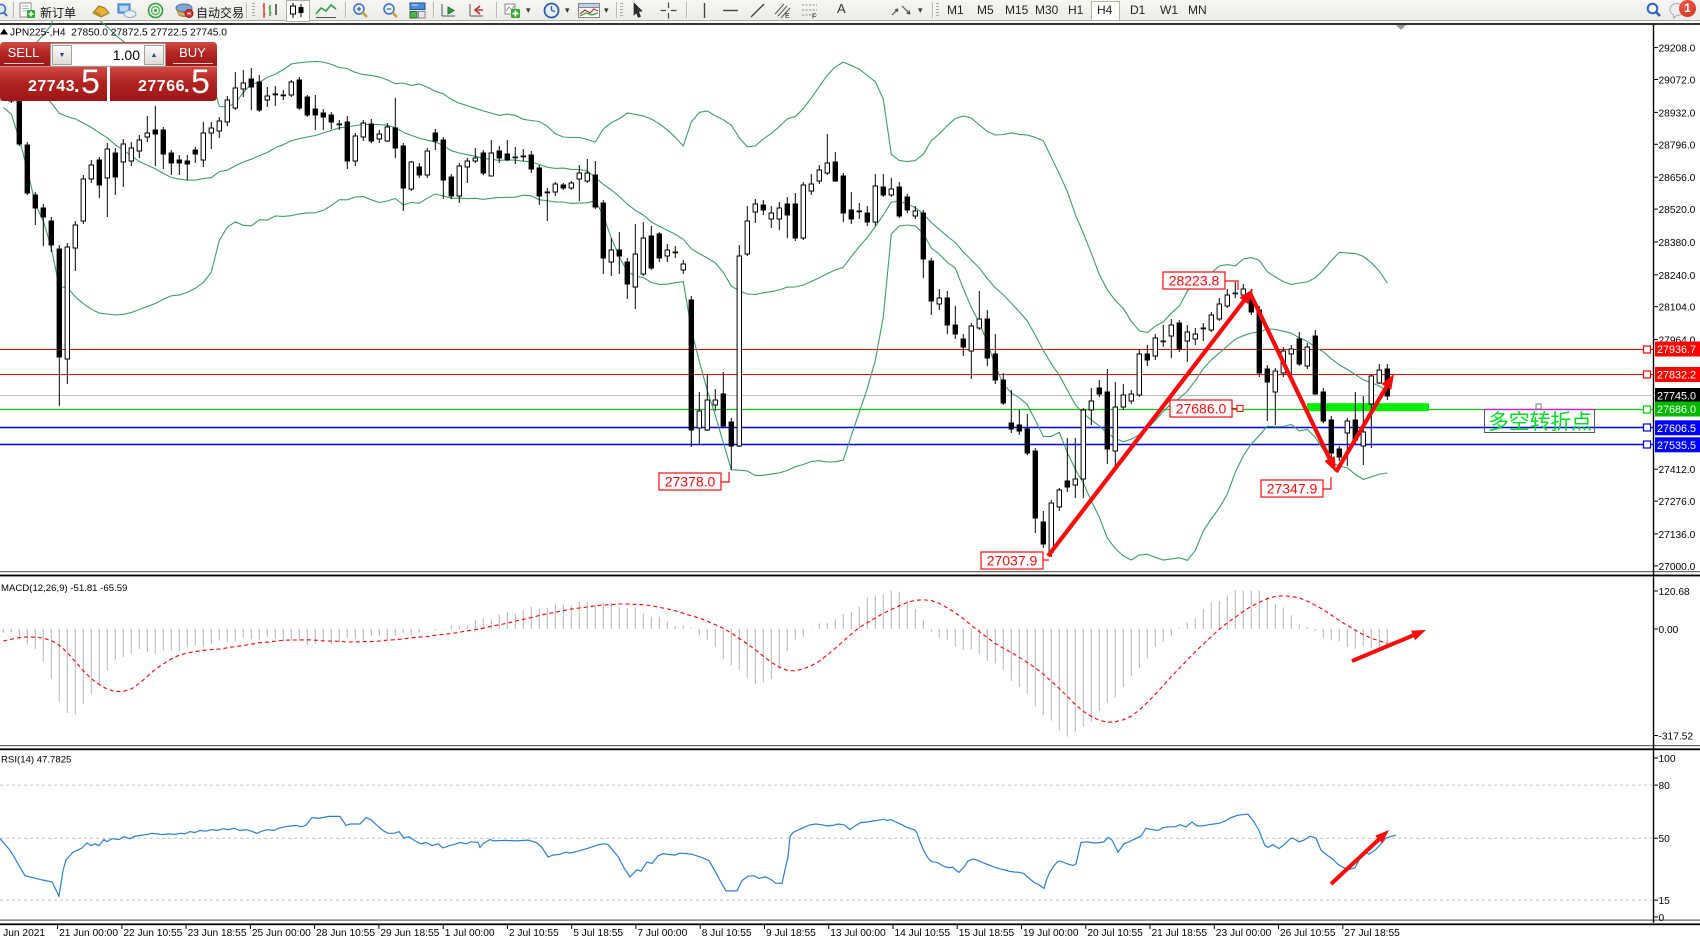  What do you see at coordinates (534, 933) in the screenshot?
I see `svg-text: 2 Jul 10:55` at bounding box center [534, 933].